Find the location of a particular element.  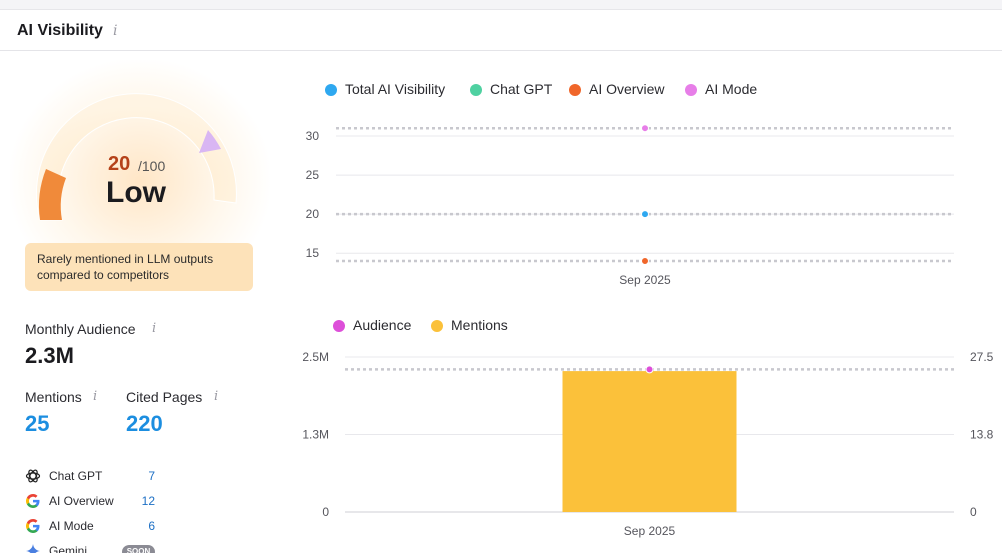

gauge-value-arc is located at coordinates (52, 194).